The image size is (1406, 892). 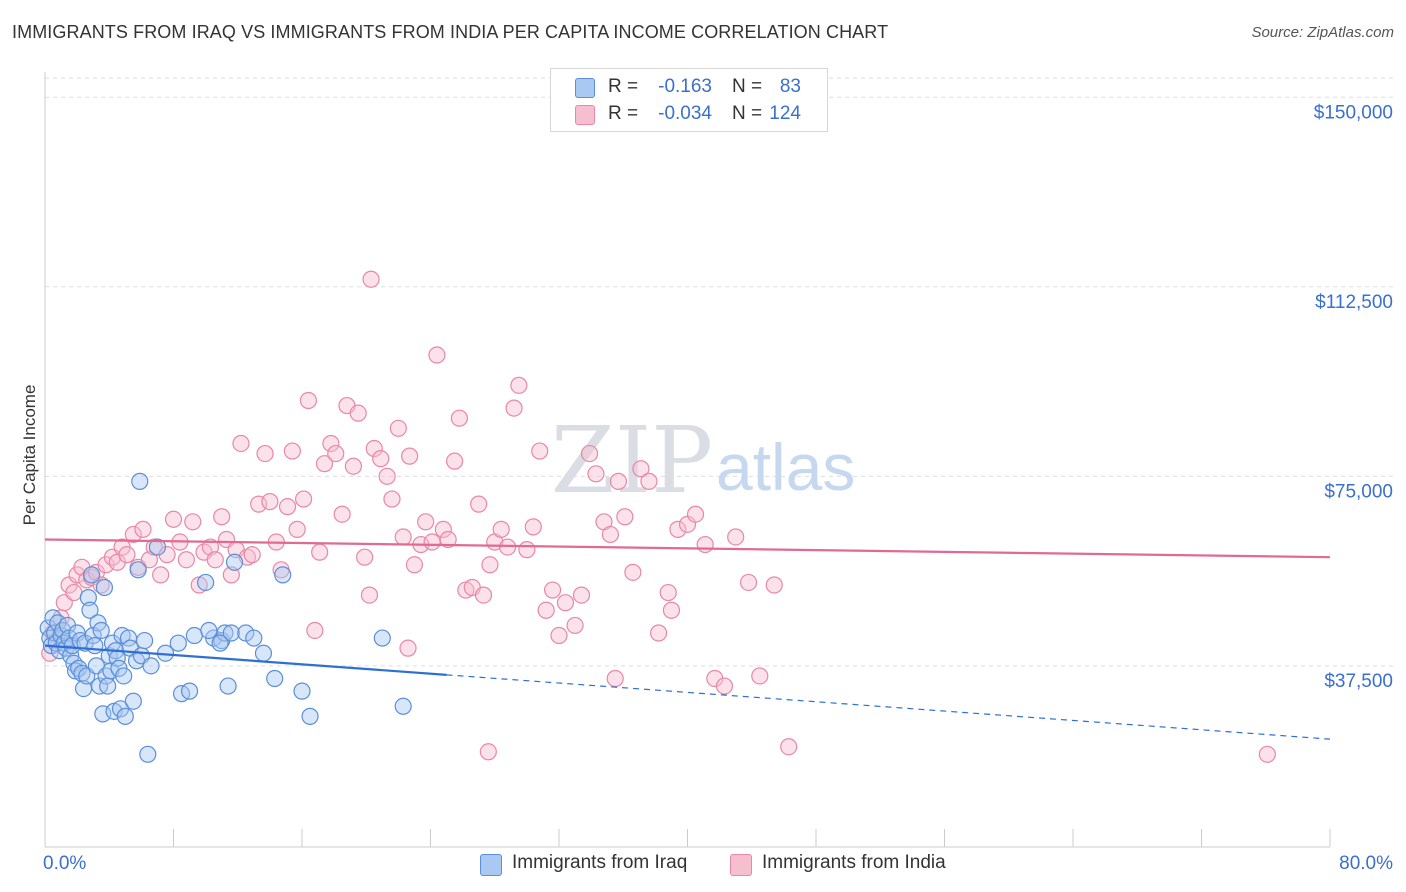 I want to click on watermark-atlas: atlas, so click(x=785, y=467).